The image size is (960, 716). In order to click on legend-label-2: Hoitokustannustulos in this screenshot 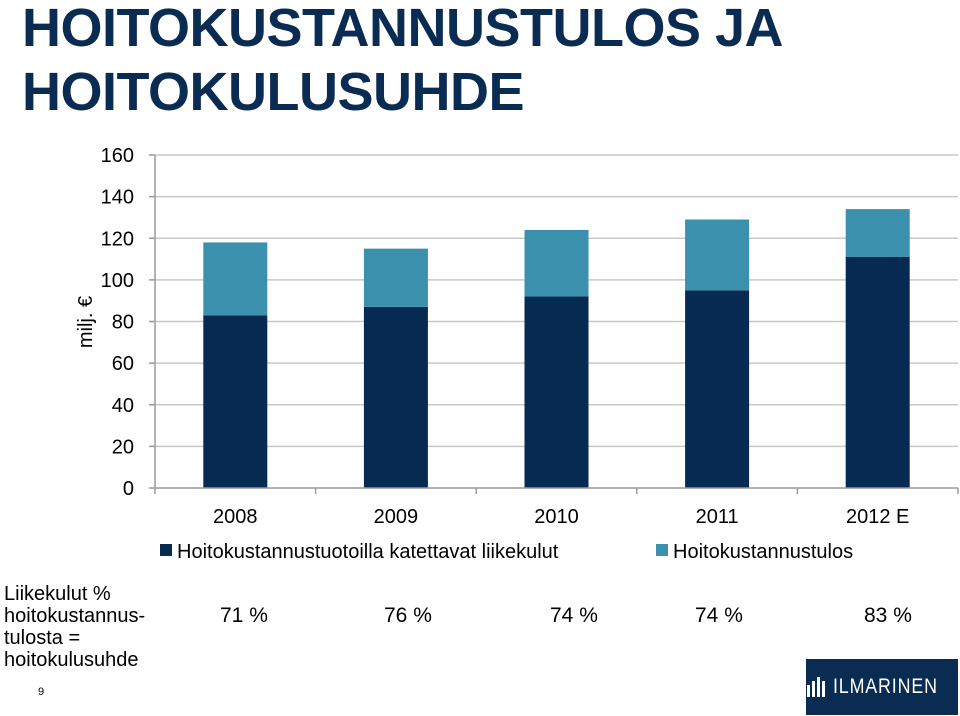, I will do `click(763, 552)`.